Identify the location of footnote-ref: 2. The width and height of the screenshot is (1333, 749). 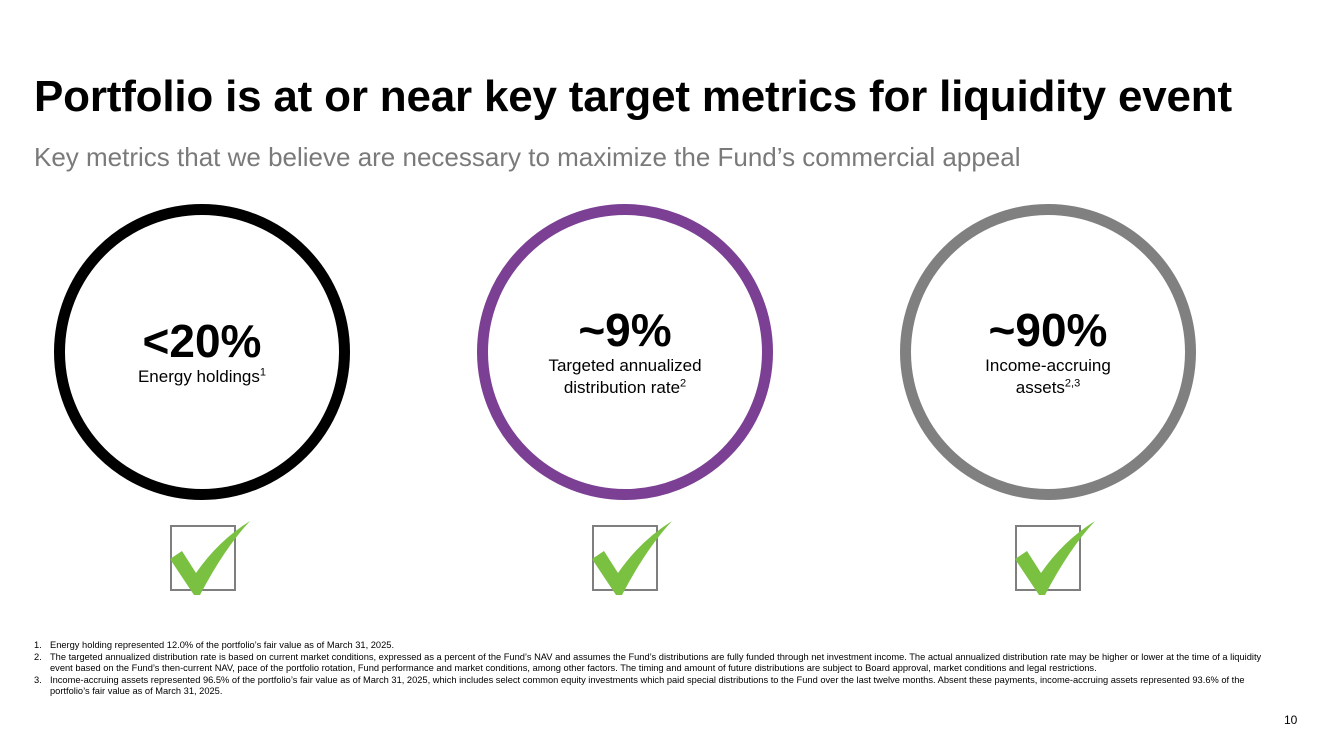
(683, 383).